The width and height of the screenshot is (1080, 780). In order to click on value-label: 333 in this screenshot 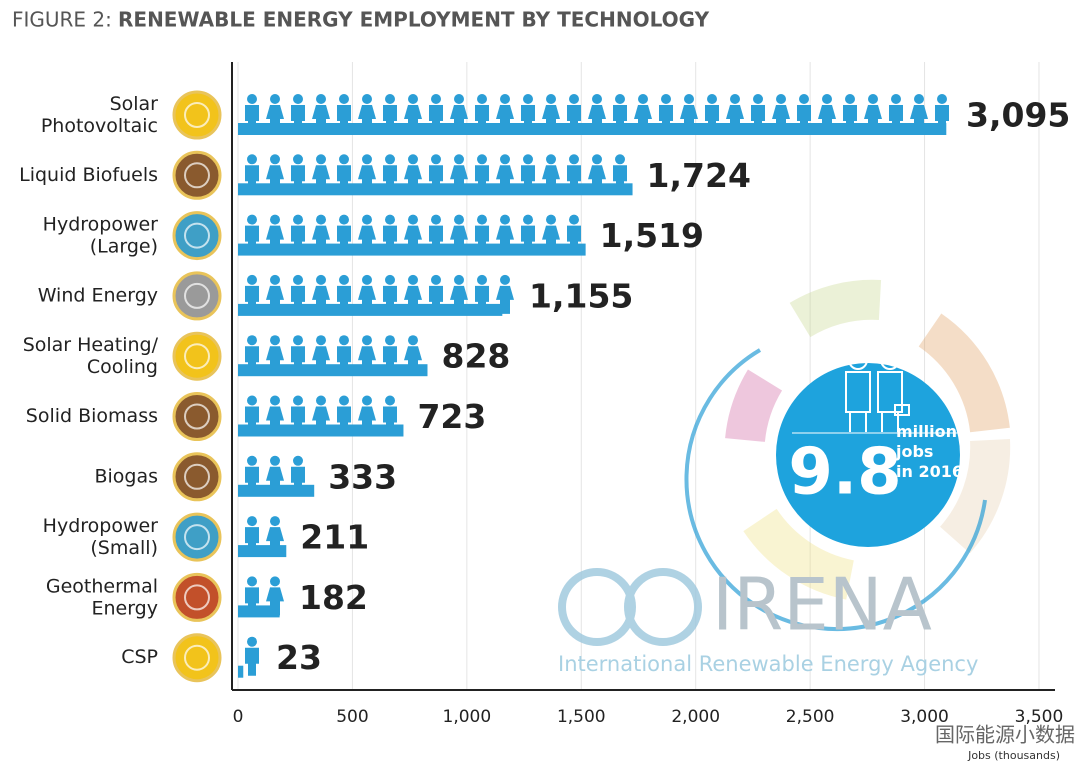, I will do `click(362, 476)`.